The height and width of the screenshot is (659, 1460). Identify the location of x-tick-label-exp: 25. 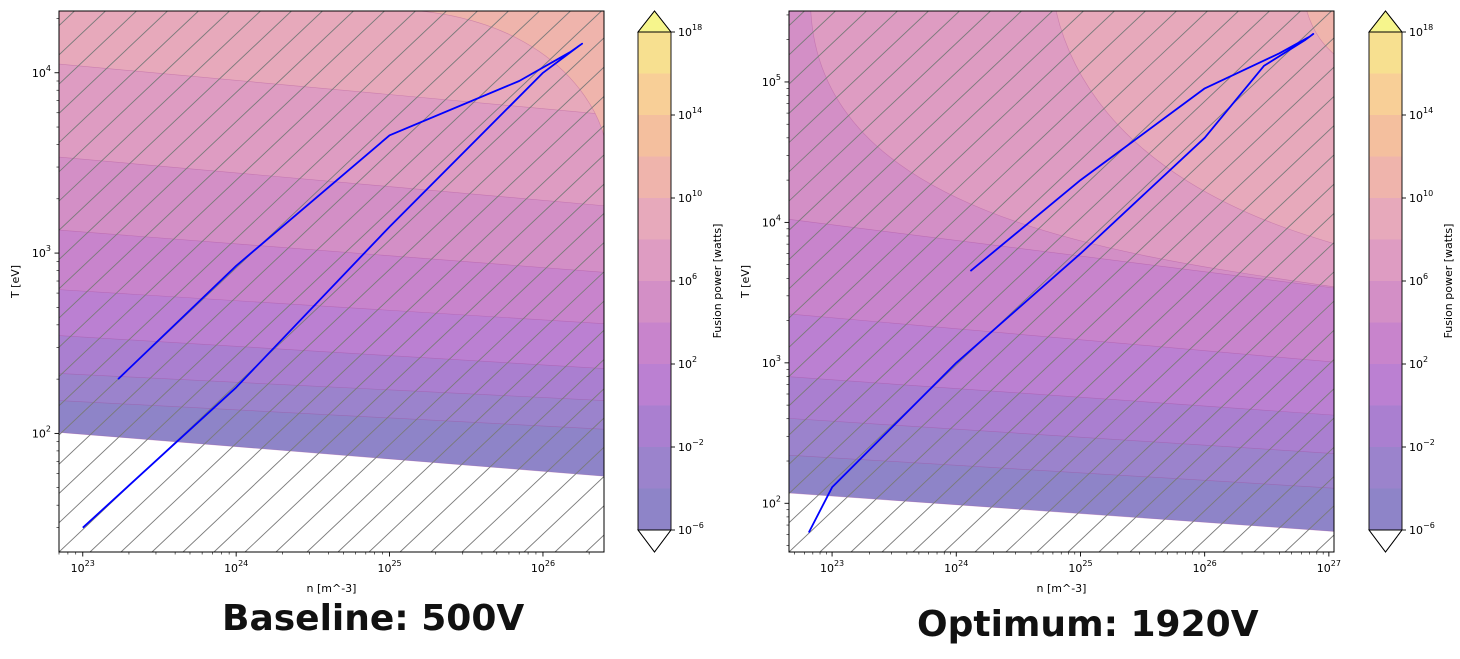
(396, 563).